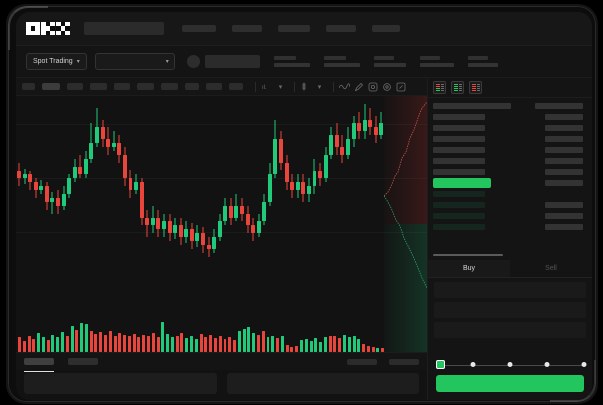  Describe the element at coordinates (372, 86) in the screenshot. I see `magnet-icon` at that location.